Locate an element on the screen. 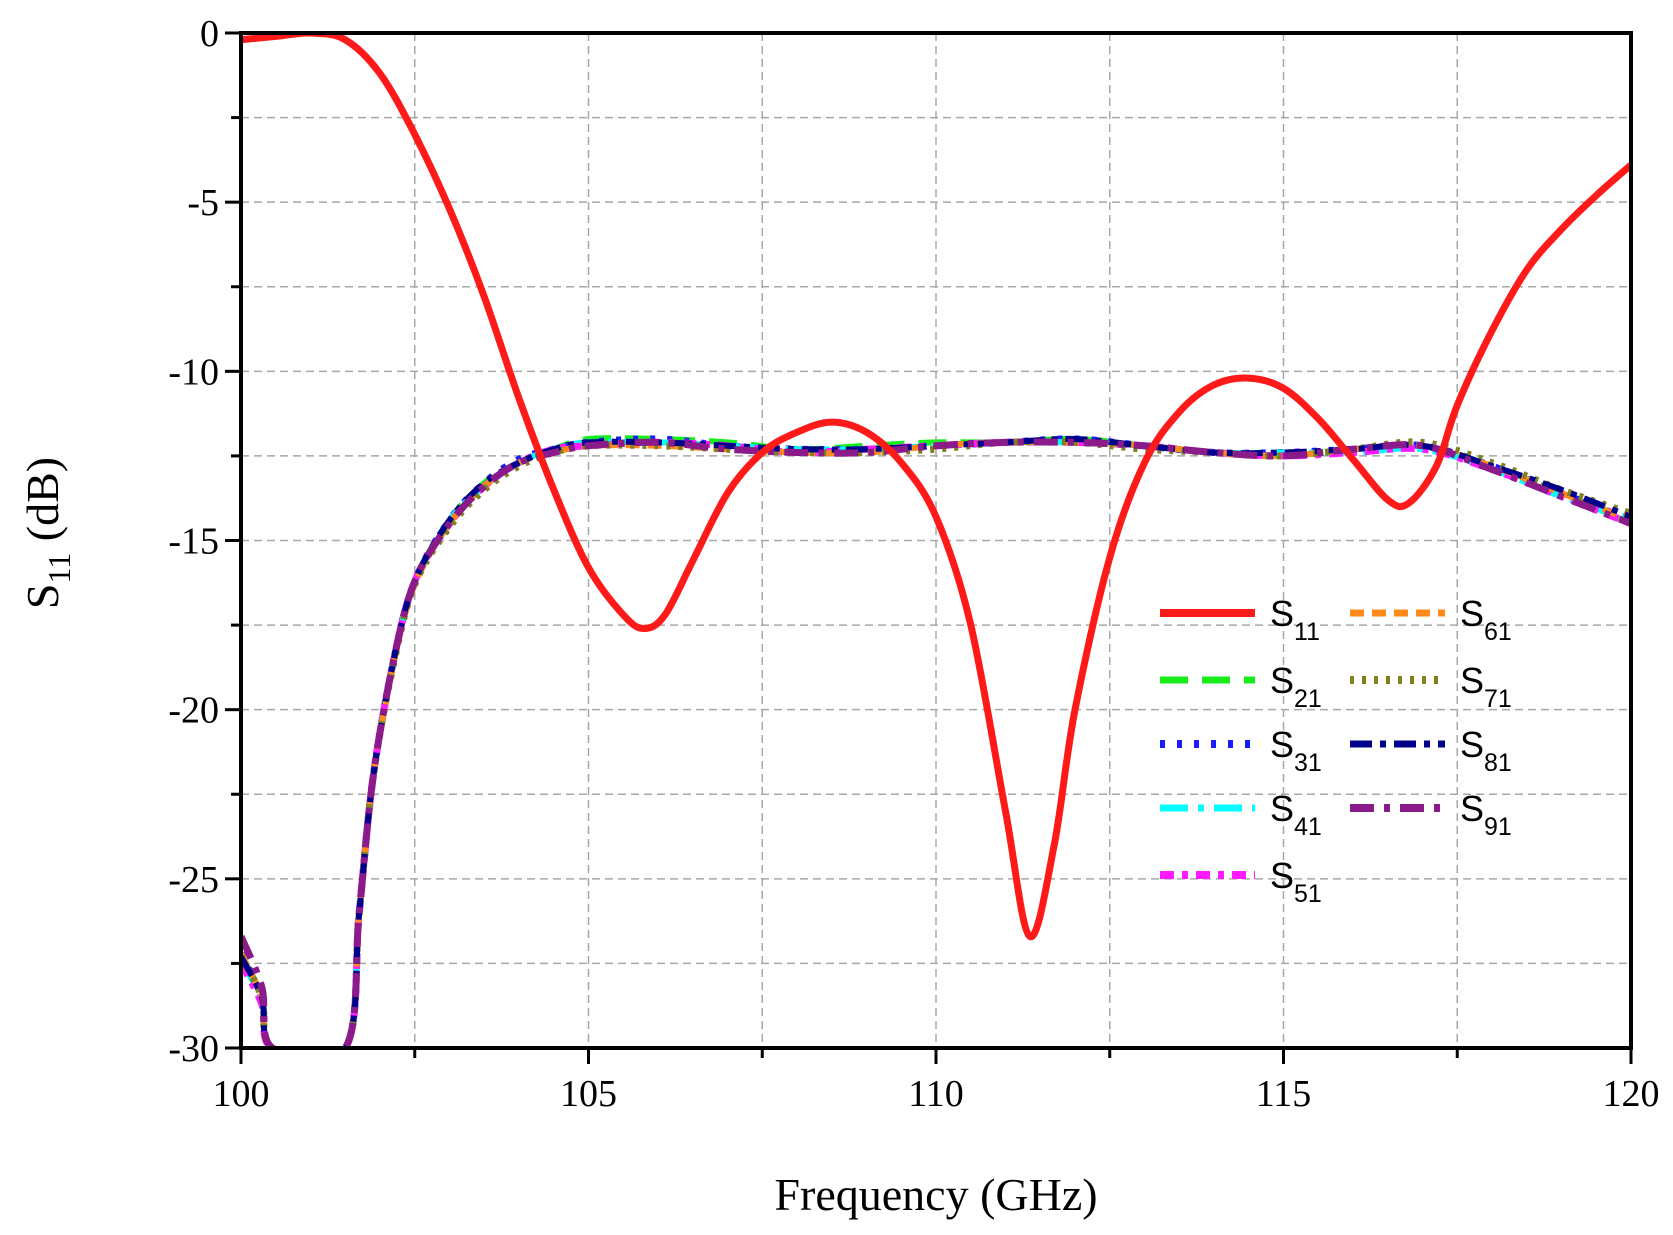  legend-label: S81 is located at coordinates (1486, 750).